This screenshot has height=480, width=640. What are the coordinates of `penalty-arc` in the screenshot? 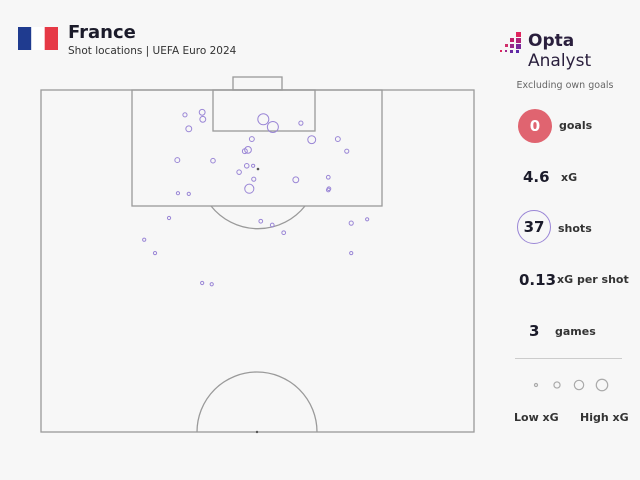 It's located at (258, 217).